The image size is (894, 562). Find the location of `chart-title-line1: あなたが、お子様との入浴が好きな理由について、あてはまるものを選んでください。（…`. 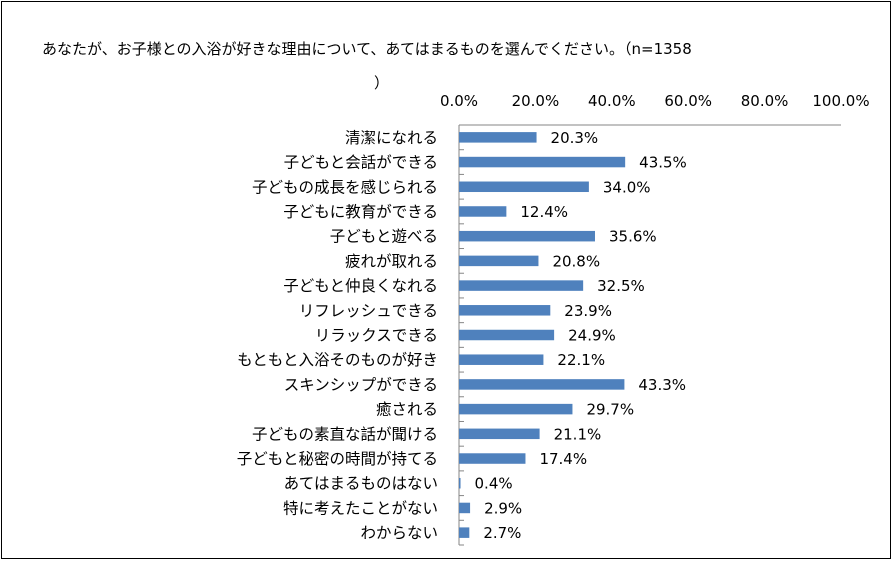

chart-title-line1: あなたが、お子様との入浴が好きな理由について、あてはまるものを選んでください。（… is located at coordinates (367, 49).